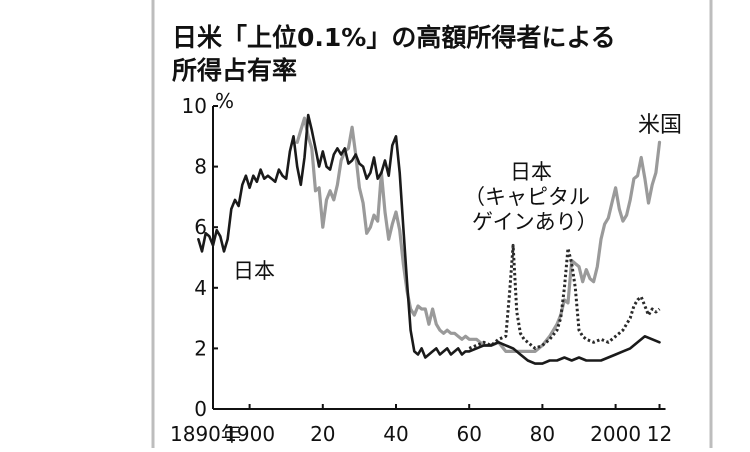 The height and width of the screenshot is (452, 750). Describe the element at coordinates (249, 434) in the screenshot. I see `x-tick-label: 1900` at that location.